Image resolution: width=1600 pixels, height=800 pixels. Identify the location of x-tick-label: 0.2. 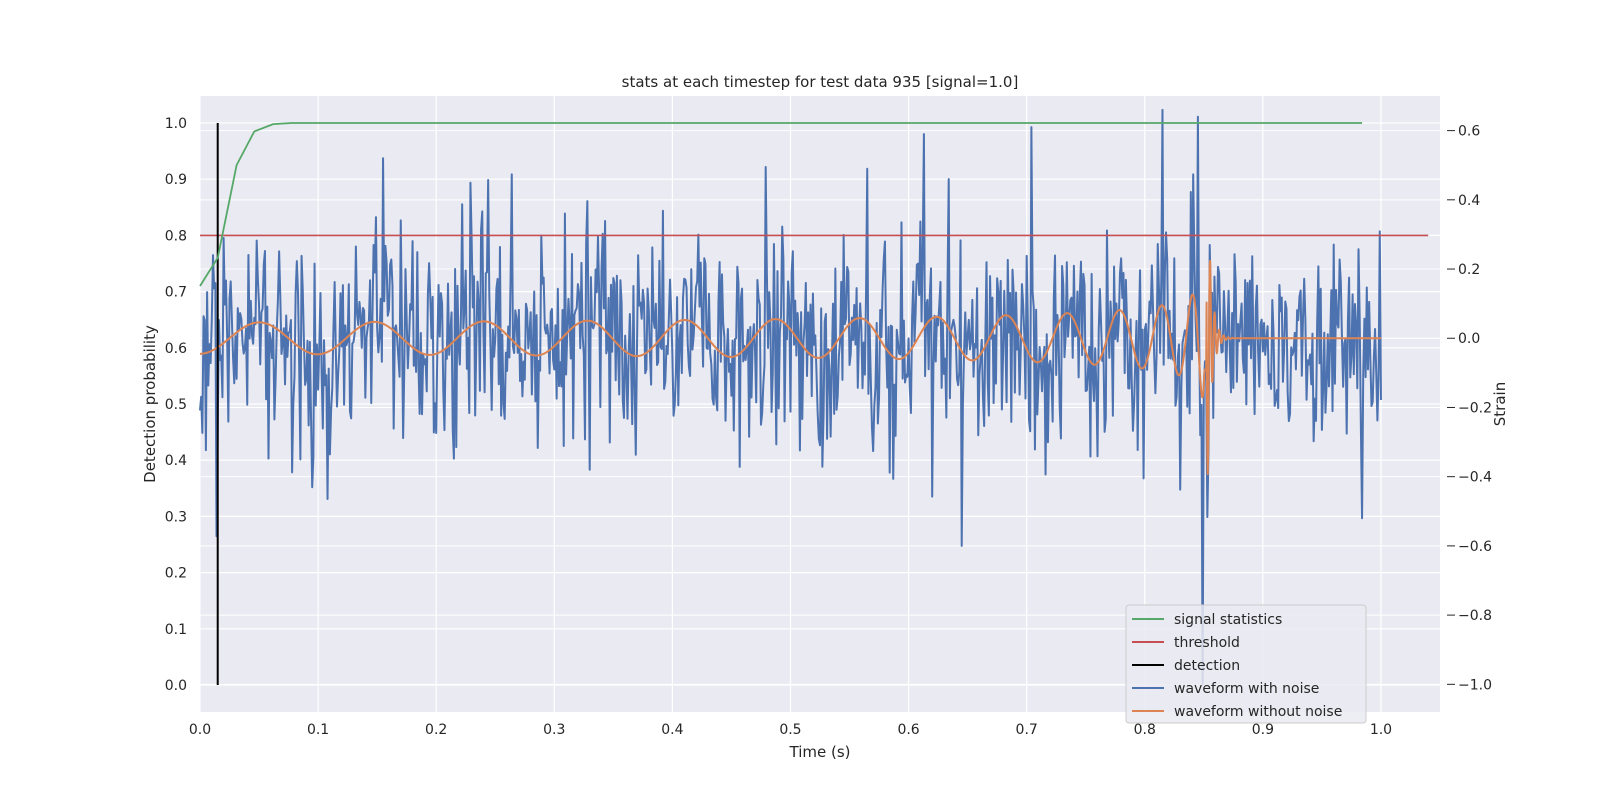
(436, 730).